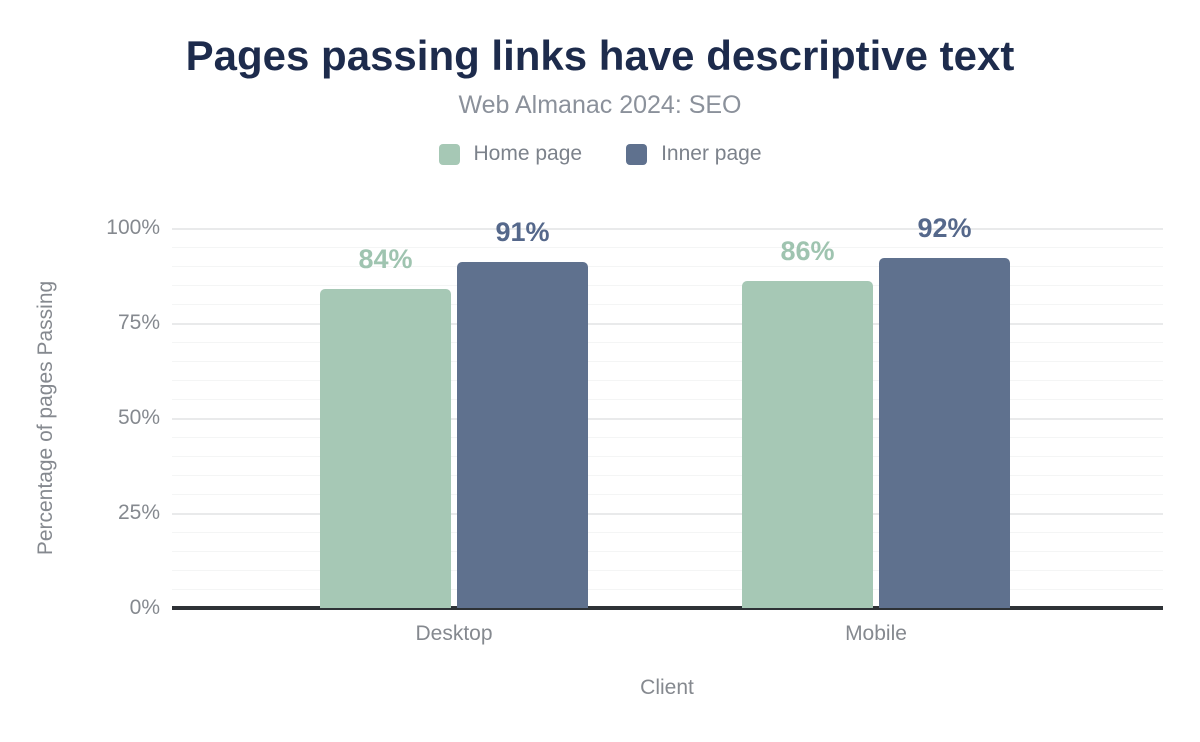  What do you see at coordinates (385, 448) in the screenshot?
I see `bar-desktop-home-page` at bounding box center [385, 448].